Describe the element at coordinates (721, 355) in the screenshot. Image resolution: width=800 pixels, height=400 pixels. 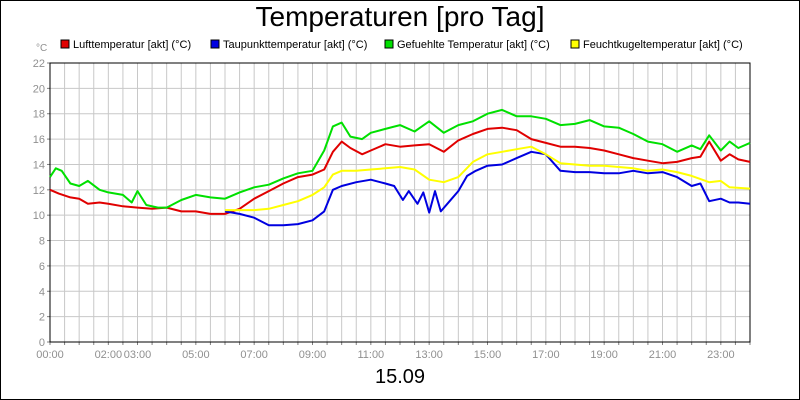
I see `x-tick-label: 23:00` at that location.